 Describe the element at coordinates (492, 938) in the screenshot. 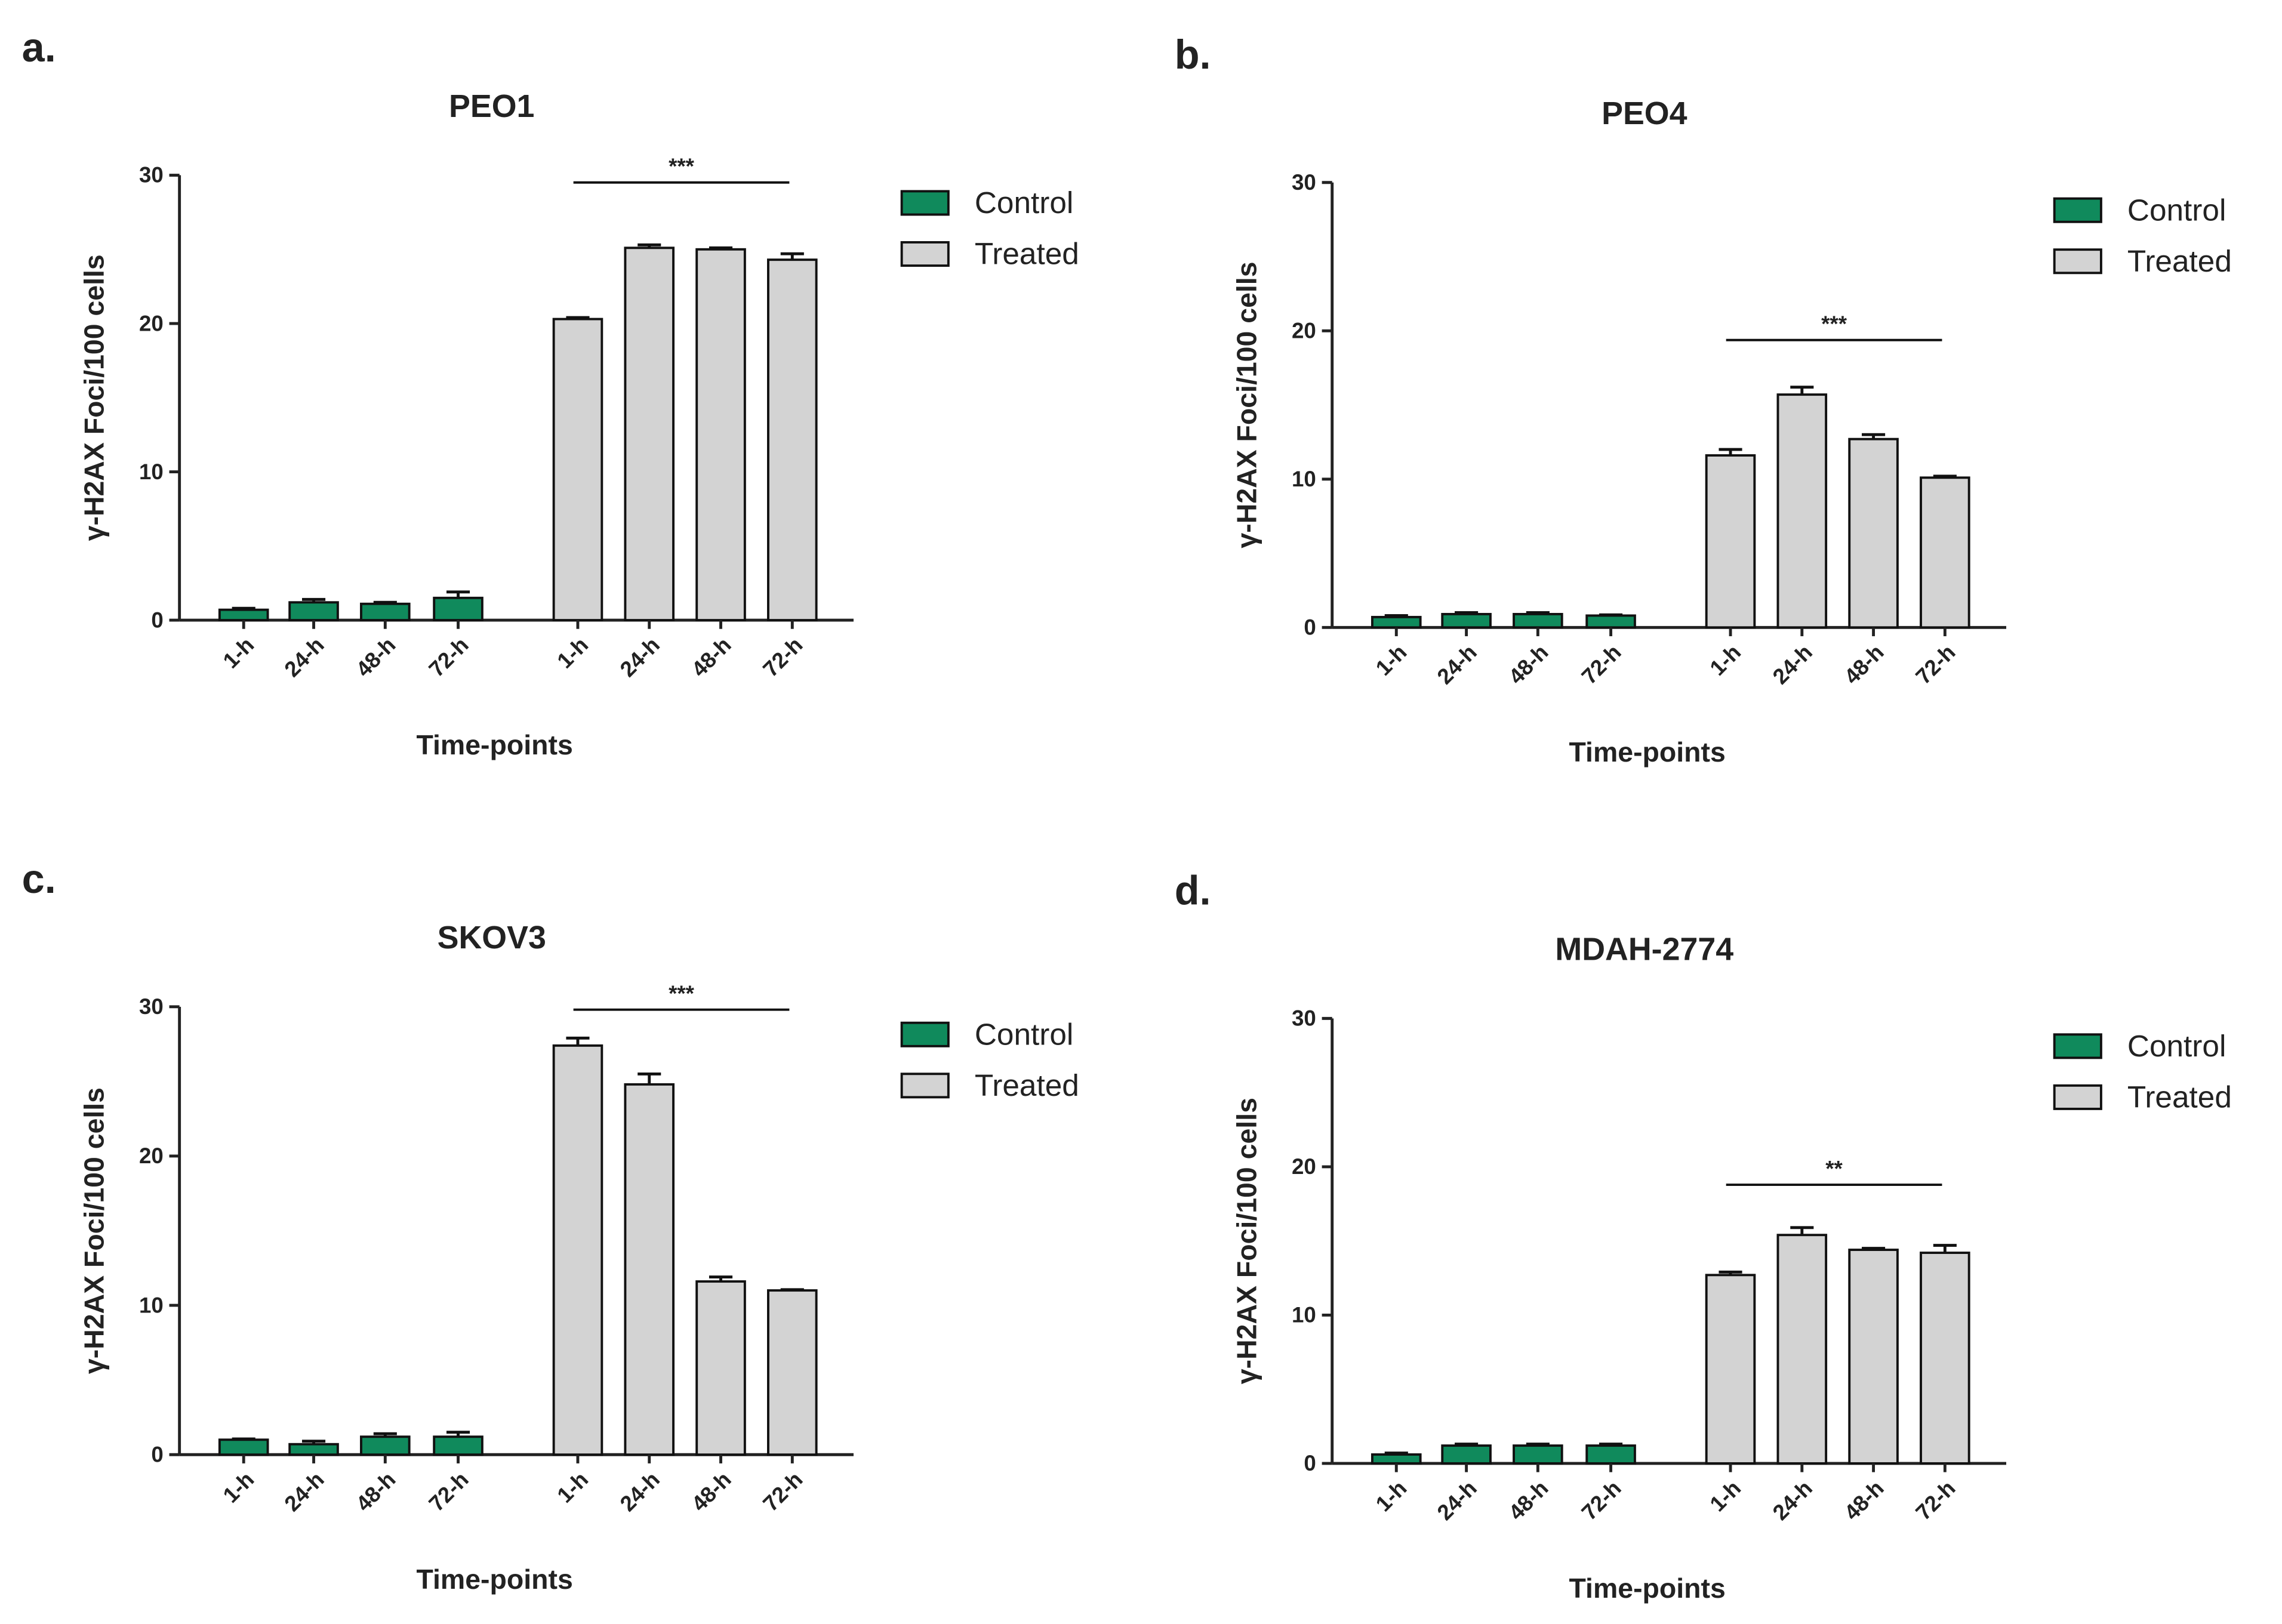

I see `chart-title: SKOV3` at that location.